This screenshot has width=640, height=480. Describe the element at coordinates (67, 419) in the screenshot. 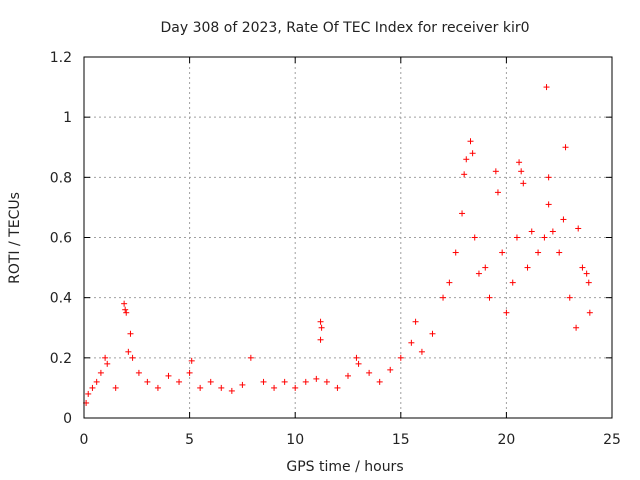

I see `y-tick-label: 0` at that location.